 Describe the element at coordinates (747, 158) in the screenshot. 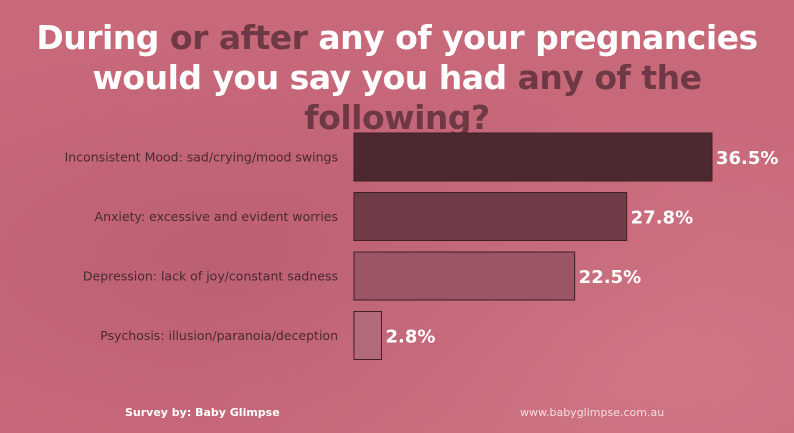

I see `value-label-0: 36.5%` at that location.